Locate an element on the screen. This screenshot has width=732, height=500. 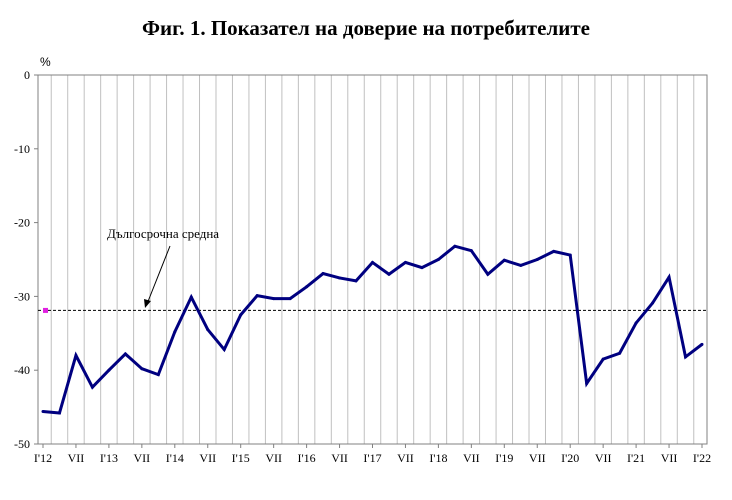
annotation-group: Дългосрочна средна is located at coordinates (163, 267).